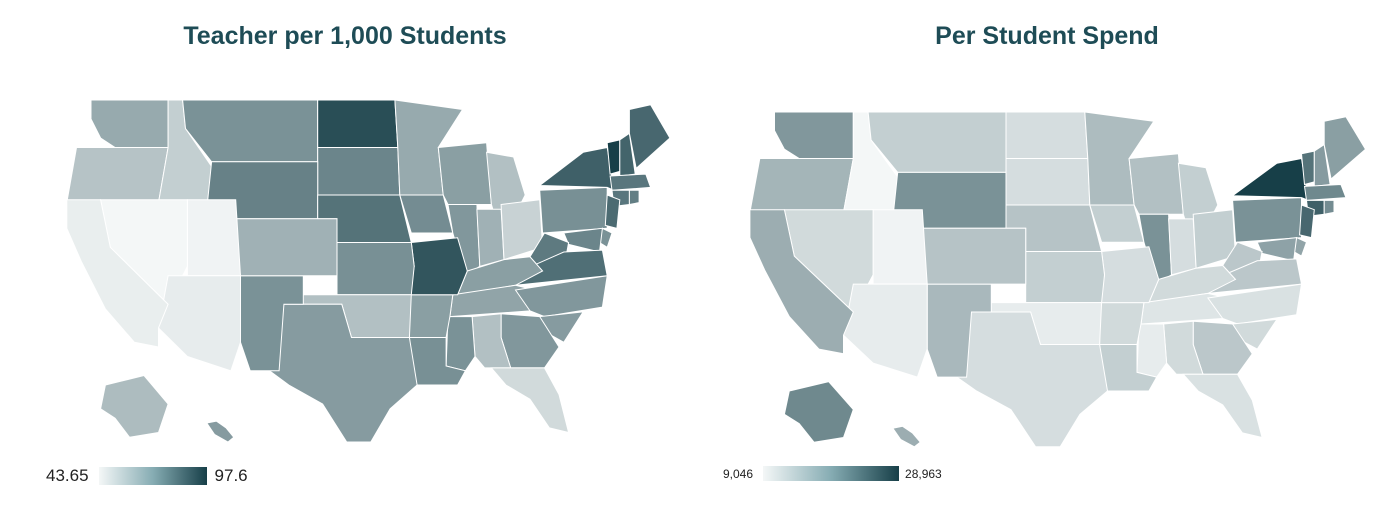  Describe the element at coordinates (67, 475) in the screenshot. I see `legend-min-label: 43.65` at that location.